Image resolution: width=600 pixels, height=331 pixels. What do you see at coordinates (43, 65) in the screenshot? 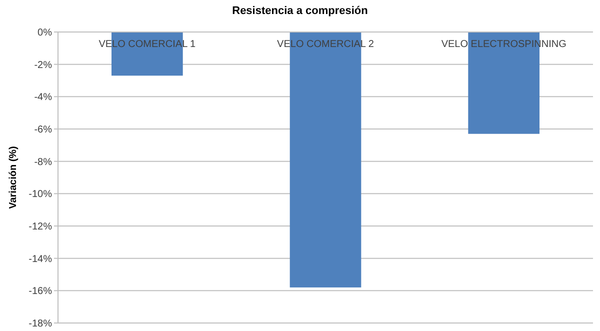
I see `y-tick-label: -2%` at bounding box center [43, 65].